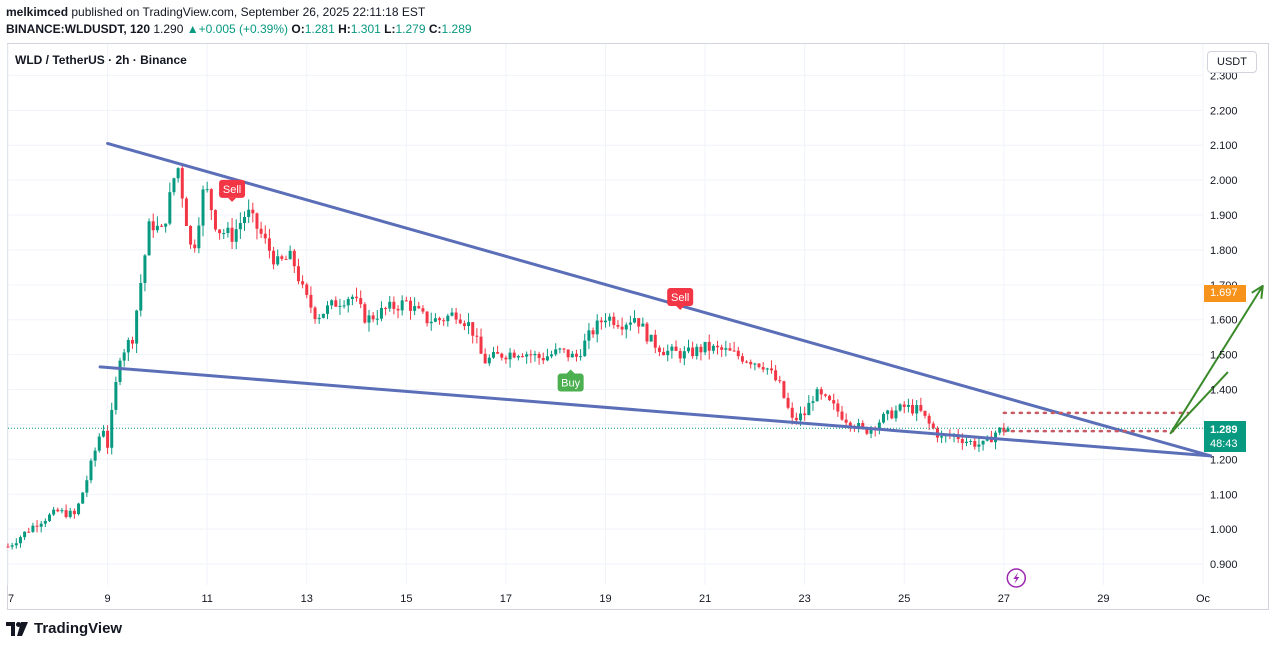 The image size is (1275, 648). What do you see at coordinates (37, 12) in the screenshot?
I see `author-name: melkimced` at bounding box center [37, 12].